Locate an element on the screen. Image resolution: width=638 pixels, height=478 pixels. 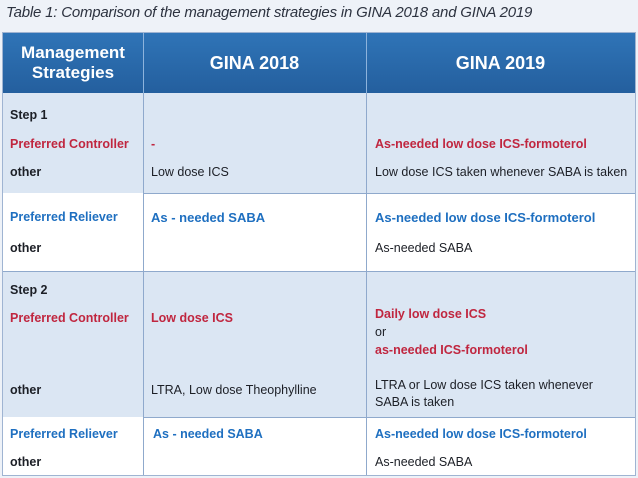
step2-2018-controller: Low dose ICS is located at coordinates (192, 318).